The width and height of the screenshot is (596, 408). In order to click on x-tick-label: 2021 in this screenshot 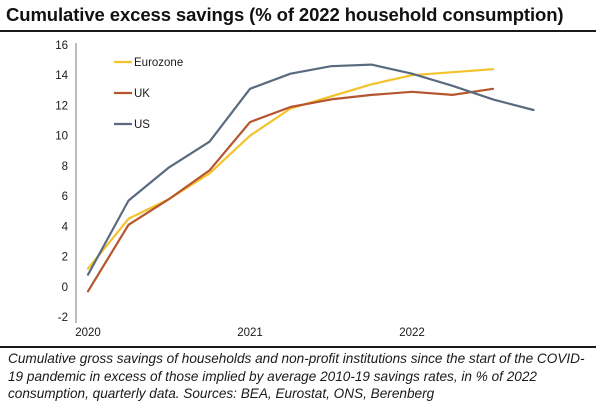, I will do `click(250, 333)`.